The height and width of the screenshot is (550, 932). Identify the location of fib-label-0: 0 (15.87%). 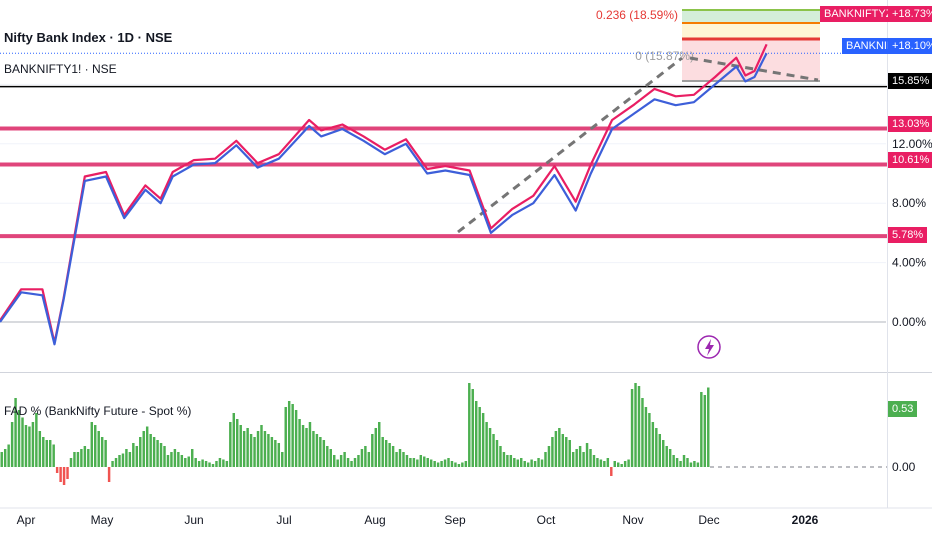
(664, 56).